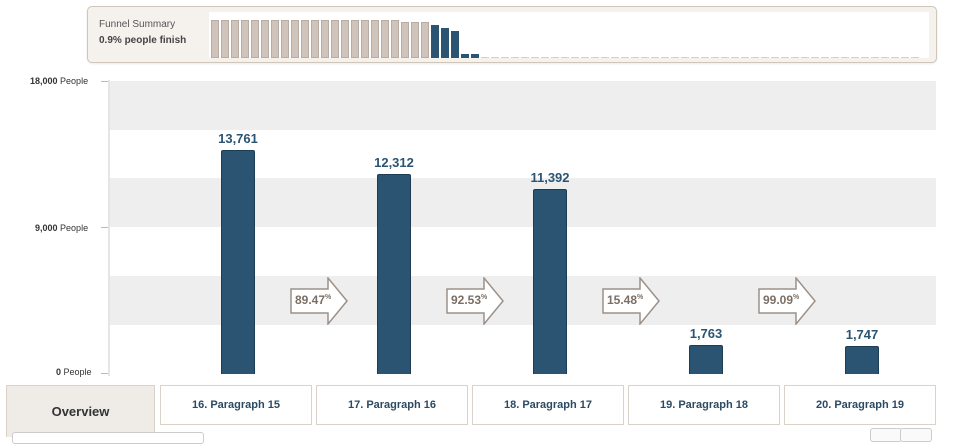 This screenshot has height=444, width=960. What do you see at coordinates (74, 228) in the screenshot?
I see `y-axis-unit-mid: People` at bounding box center [74, 228].